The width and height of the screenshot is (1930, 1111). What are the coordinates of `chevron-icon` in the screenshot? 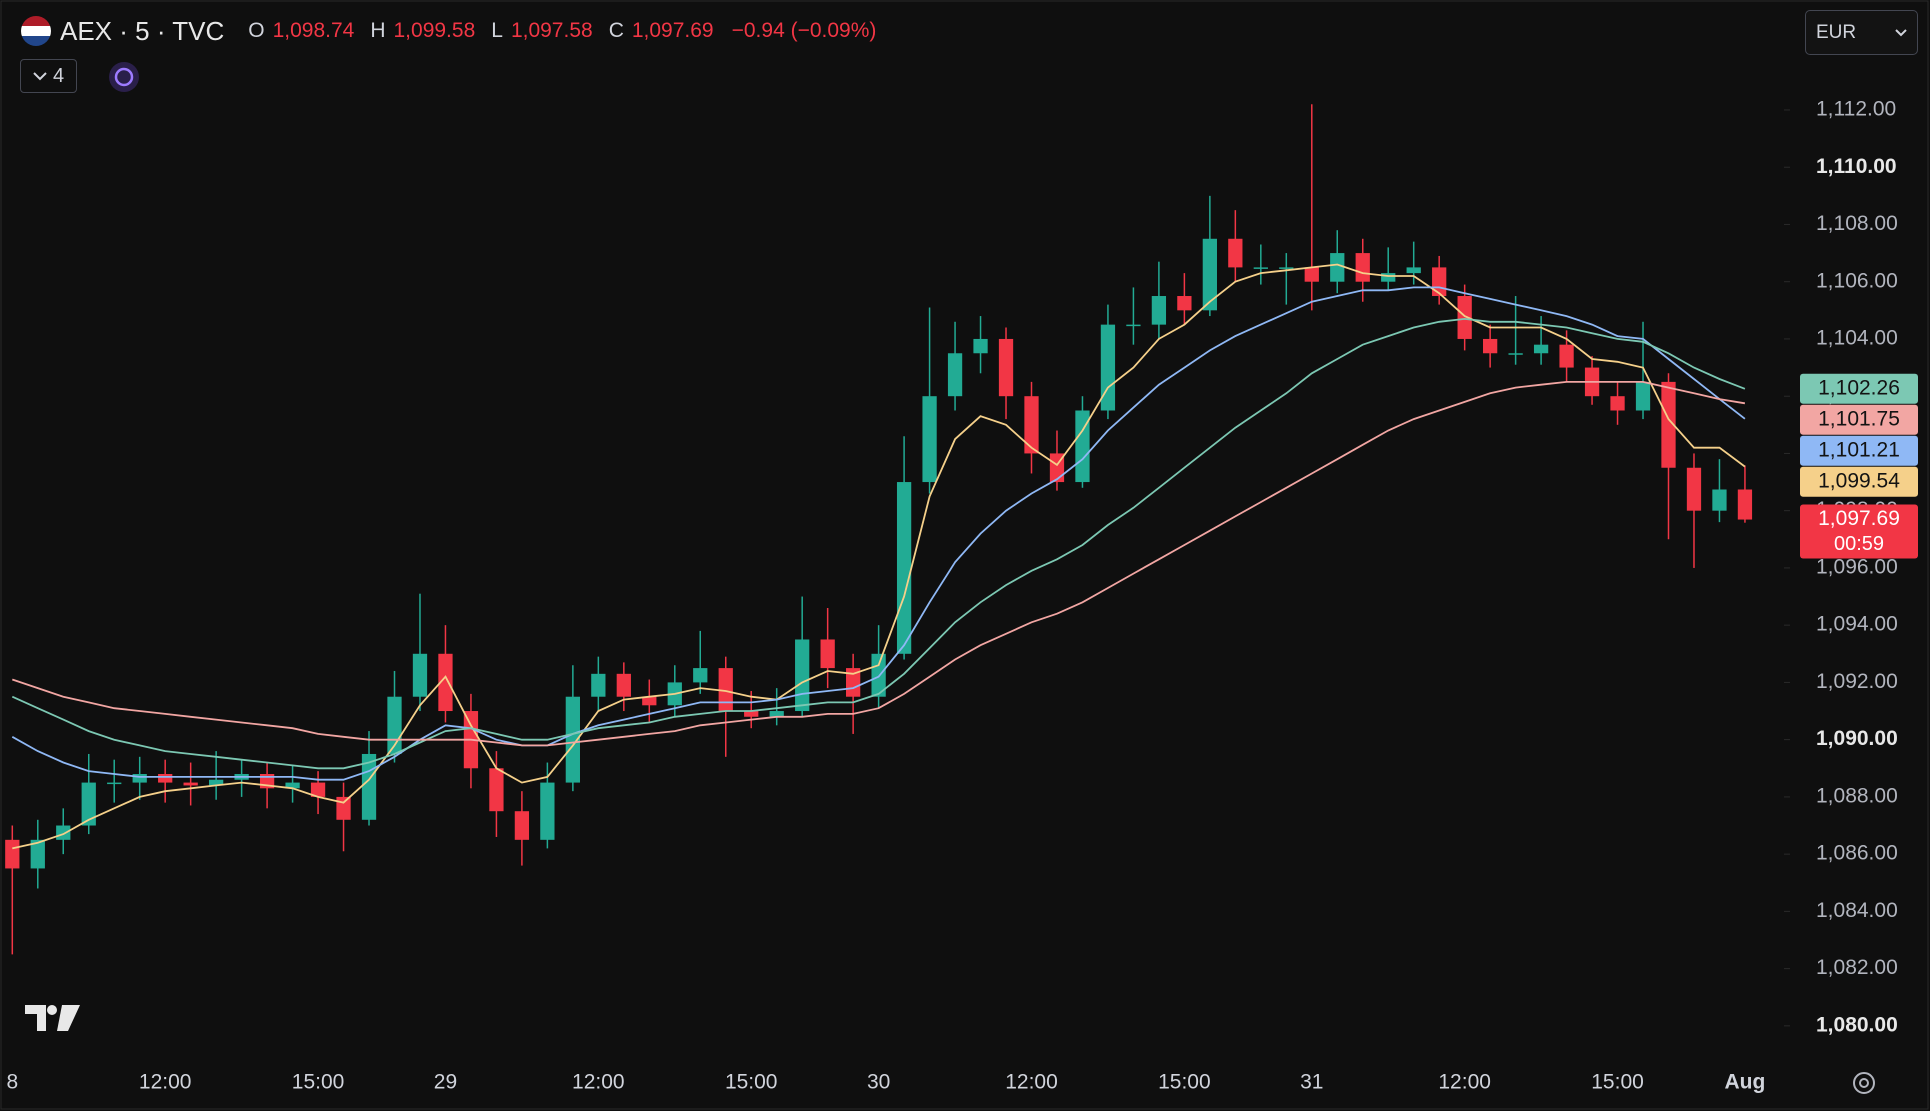 It's located at (1901, 32).